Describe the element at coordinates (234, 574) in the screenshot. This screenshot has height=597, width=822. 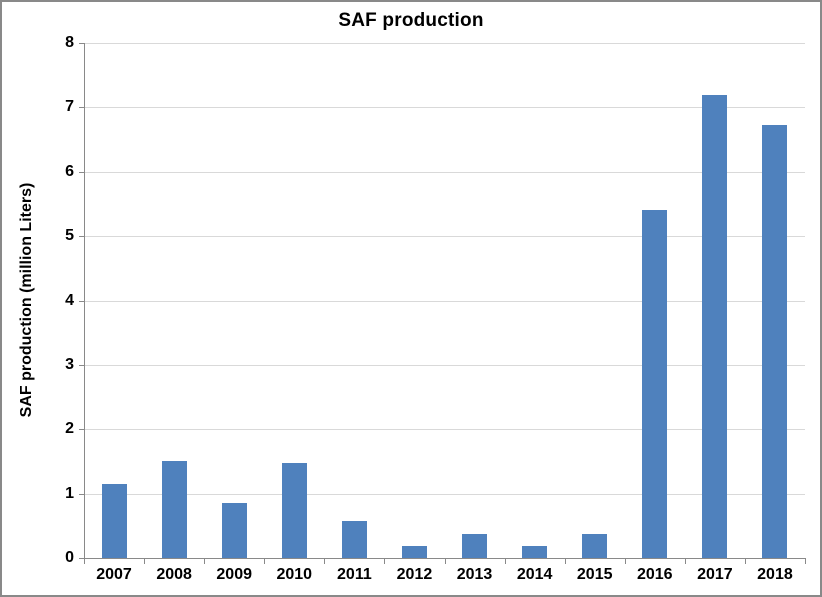
I see `x-tick-label-2009: 2009` at that location.